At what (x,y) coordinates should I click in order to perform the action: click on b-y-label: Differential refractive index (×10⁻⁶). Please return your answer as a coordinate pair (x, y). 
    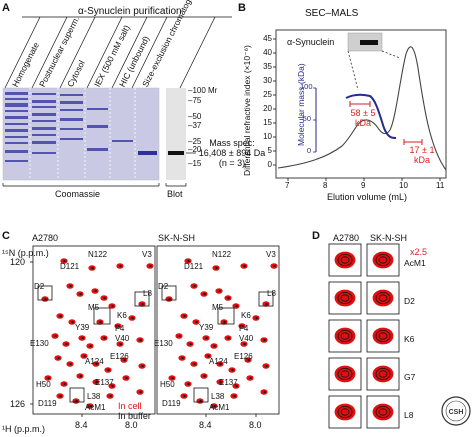
    Looking at the image, I should click on (247, 110).